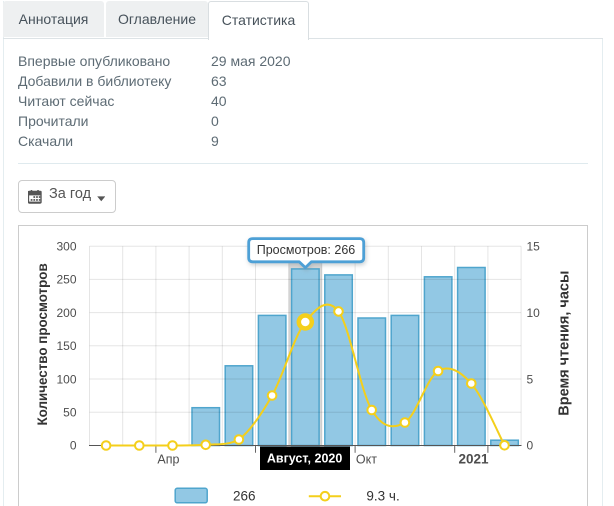 The image size is (614, 506). I want to click on svg-text: 15, so click(534, 247).